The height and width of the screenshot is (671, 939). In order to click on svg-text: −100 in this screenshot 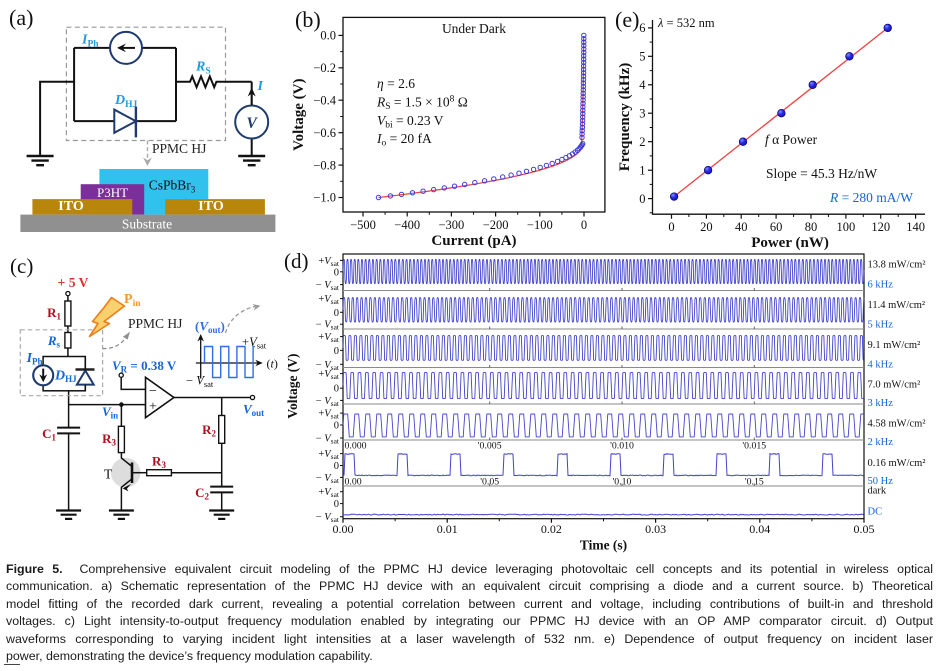, I will do `click(540, 225)`.